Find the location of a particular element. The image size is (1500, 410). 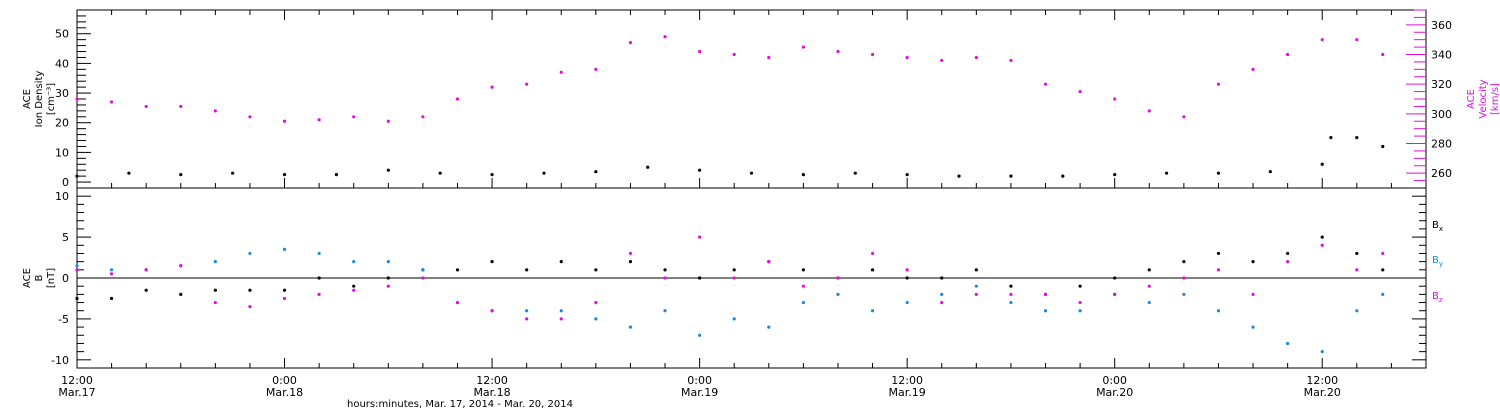

bottom-x-ticks is located at coordinates (751, 363).